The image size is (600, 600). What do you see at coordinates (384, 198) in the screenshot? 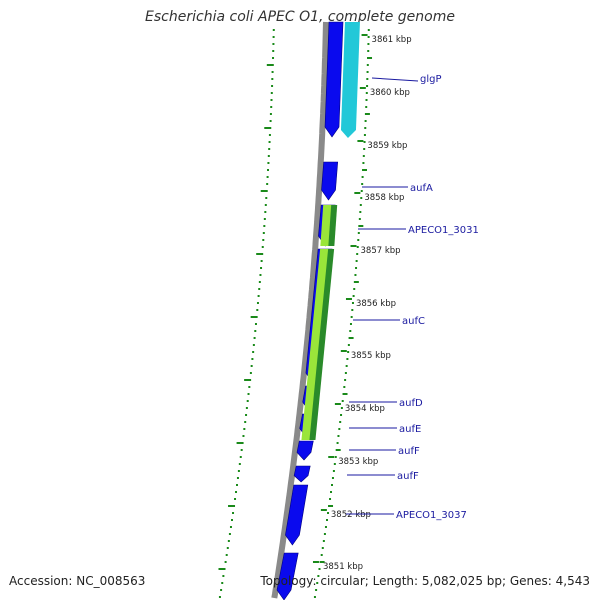
I see `scale-label: 3858 kbp` at bounding box center [384, 198].